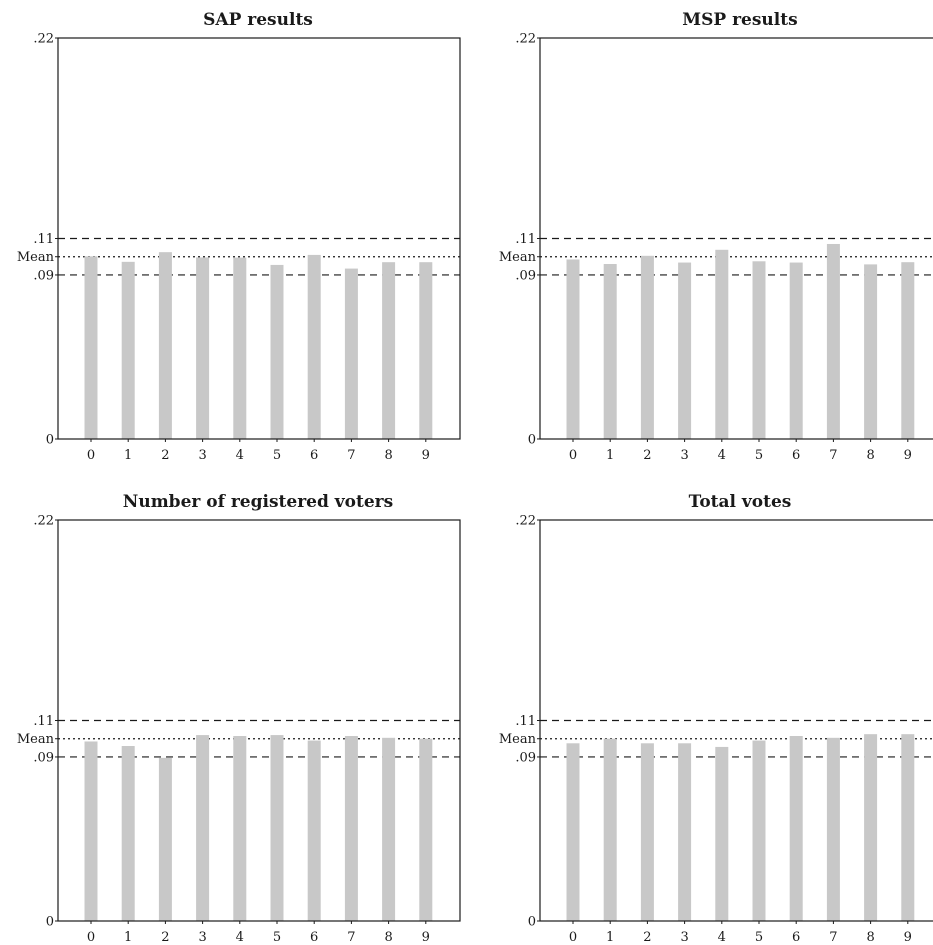 The image size is (933, 945). What do you see at coordinates (258, 502) in the screenshot?
I see `panel-title: Number of registered voters` at bounding box center [258, 502].